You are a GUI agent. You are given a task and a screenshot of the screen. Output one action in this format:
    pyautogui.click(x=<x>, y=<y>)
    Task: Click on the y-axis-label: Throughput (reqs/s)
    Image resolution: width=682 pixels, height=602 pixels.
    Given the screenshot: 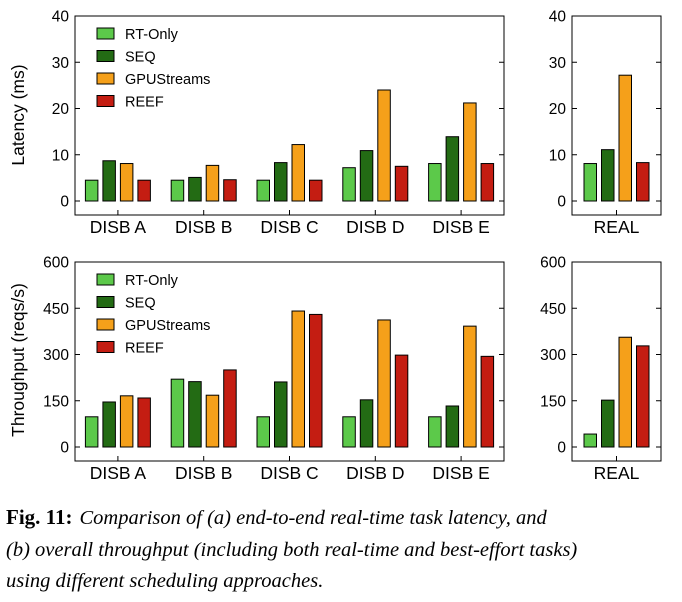 What is the action you would take?
    pyautogui.click(x=18, y=360)
    